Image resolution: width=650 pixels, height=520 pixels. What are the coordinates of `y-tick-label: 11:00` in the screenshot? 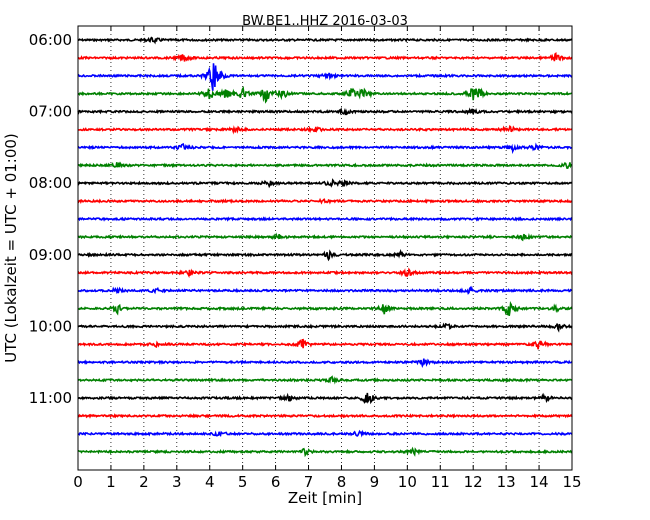 It's located at (50, 398).